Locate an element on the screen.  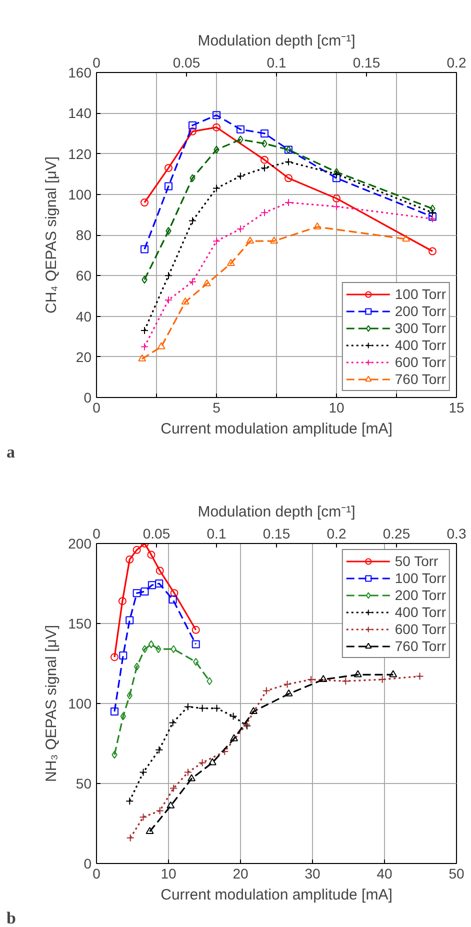
x-tick-label: 30 is located at coordinates (312, 874).